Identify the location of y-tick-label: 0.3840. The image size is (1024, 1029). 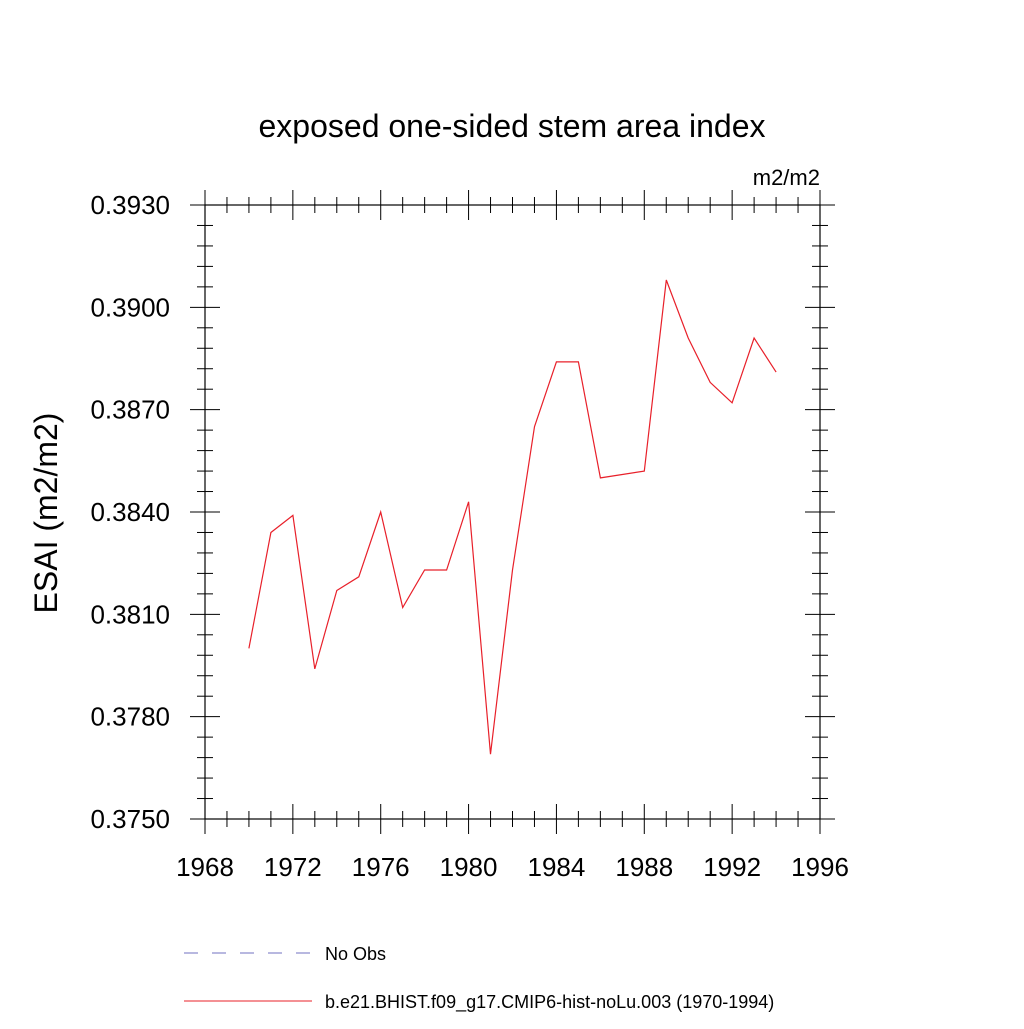
(130, 512).